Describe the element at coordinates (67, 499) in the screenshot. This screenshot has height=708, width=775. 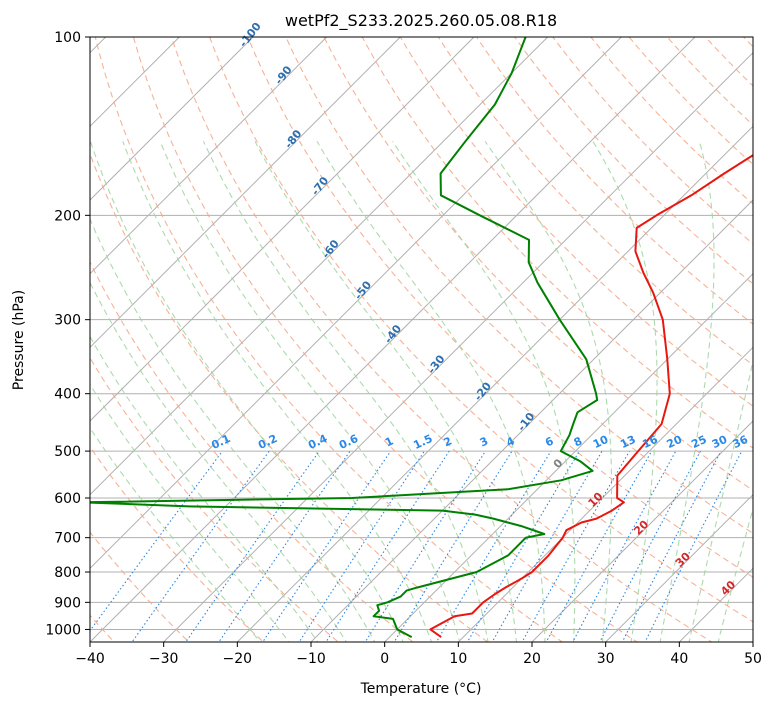
I see `y-tick-label: 600` at that location.